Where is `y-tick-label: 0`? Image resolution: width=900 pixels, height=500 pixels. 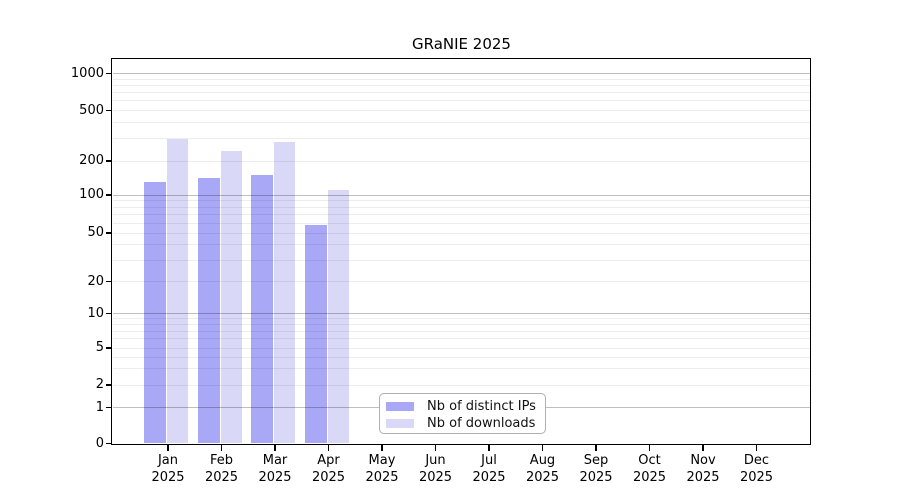 y-tick-label: 0 is located at coordinates (99, 443).